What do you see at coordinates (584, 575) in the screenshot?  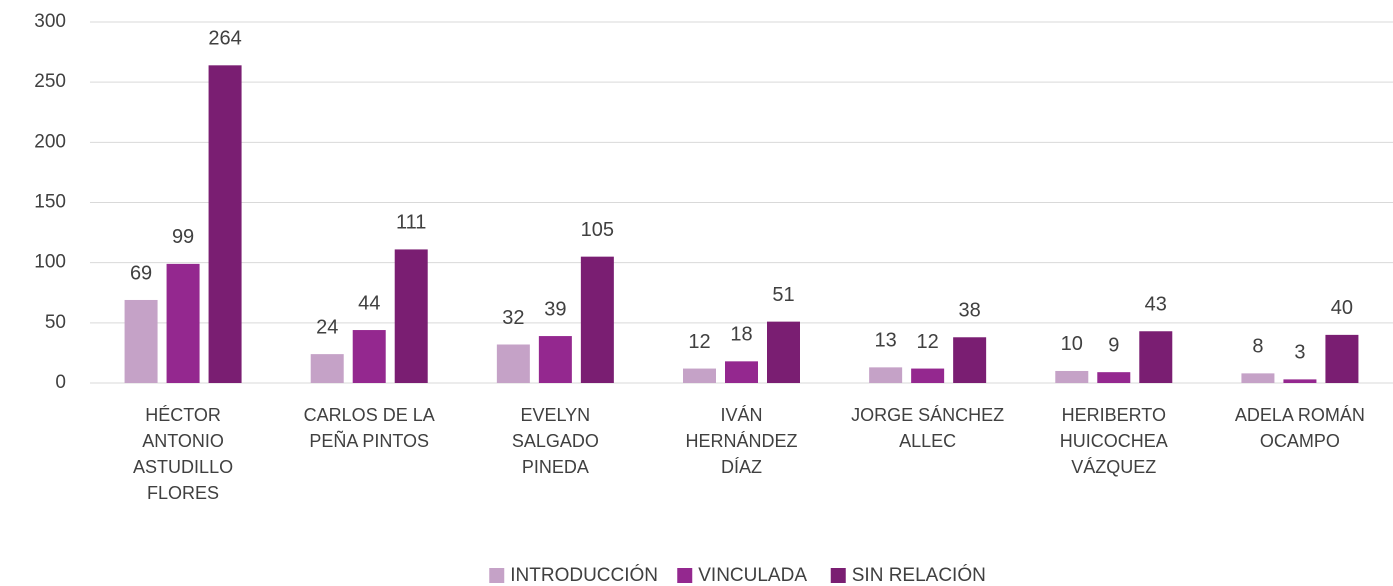 I see `legend-label: INTRODUCCIÓN` at bounding box center [584, 575].